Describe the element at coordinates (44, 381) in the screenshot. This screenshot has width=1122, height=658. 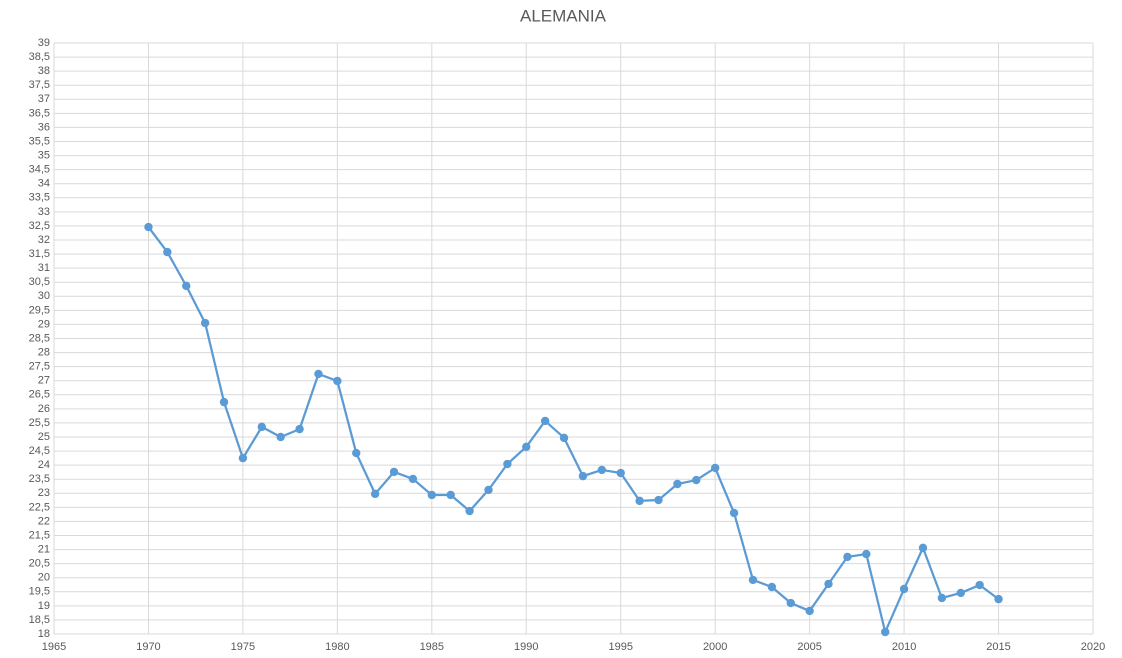
I see `y-tick-label: 27` at that location.